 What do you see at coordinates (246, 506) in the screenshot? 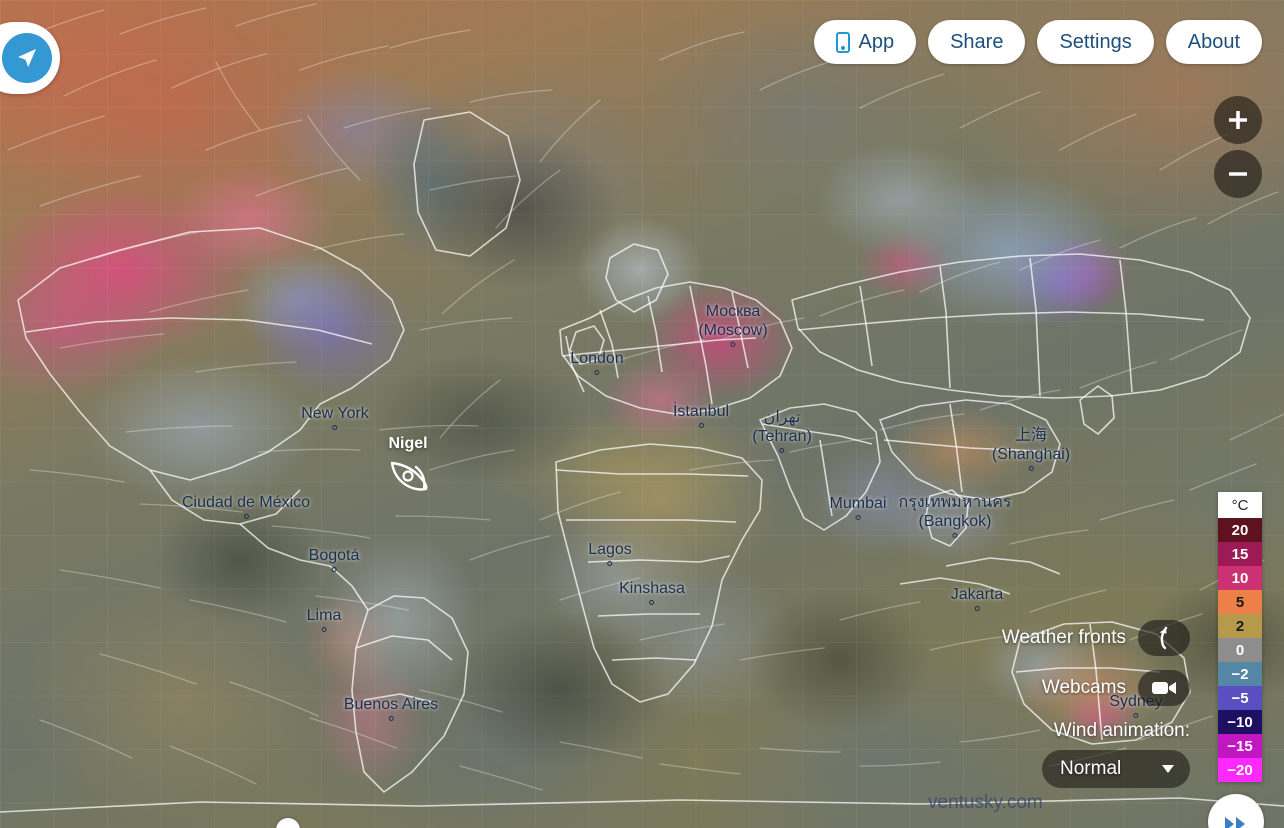
I see `city-label: Ciudad de México` at bounding box center [246, 506].